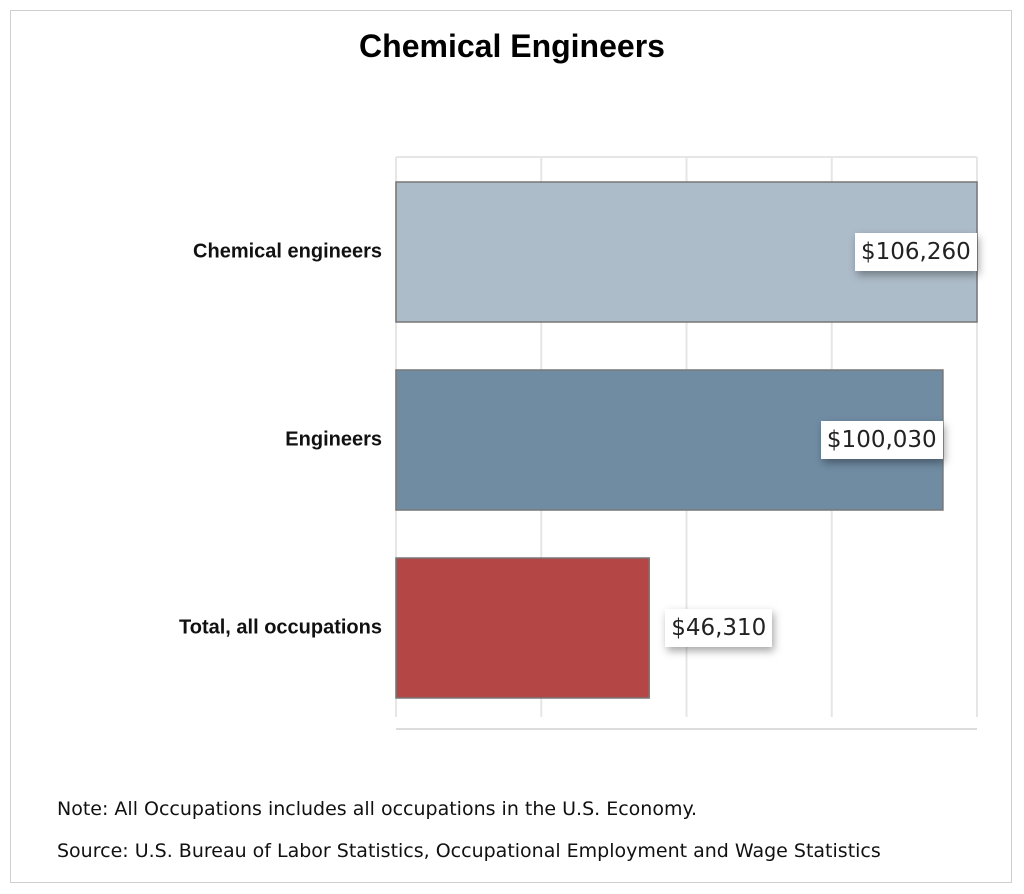  What do you see at coordinates (522, 628) in the screenshot?
I see `bar` at bounding box center [522, 628].